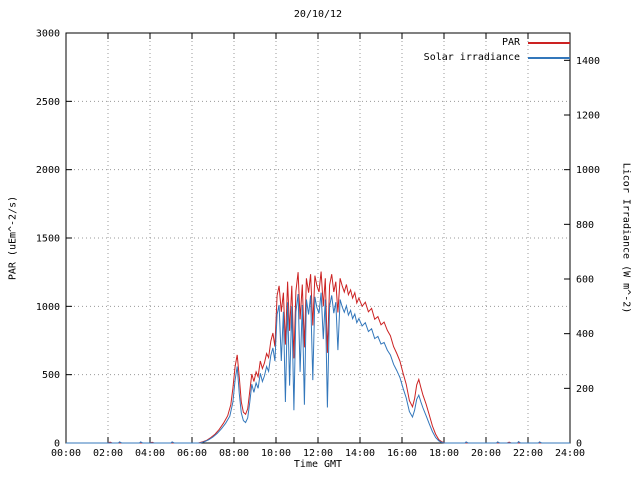  I want to click on y-tick-label: 2500, so click(48, 102).